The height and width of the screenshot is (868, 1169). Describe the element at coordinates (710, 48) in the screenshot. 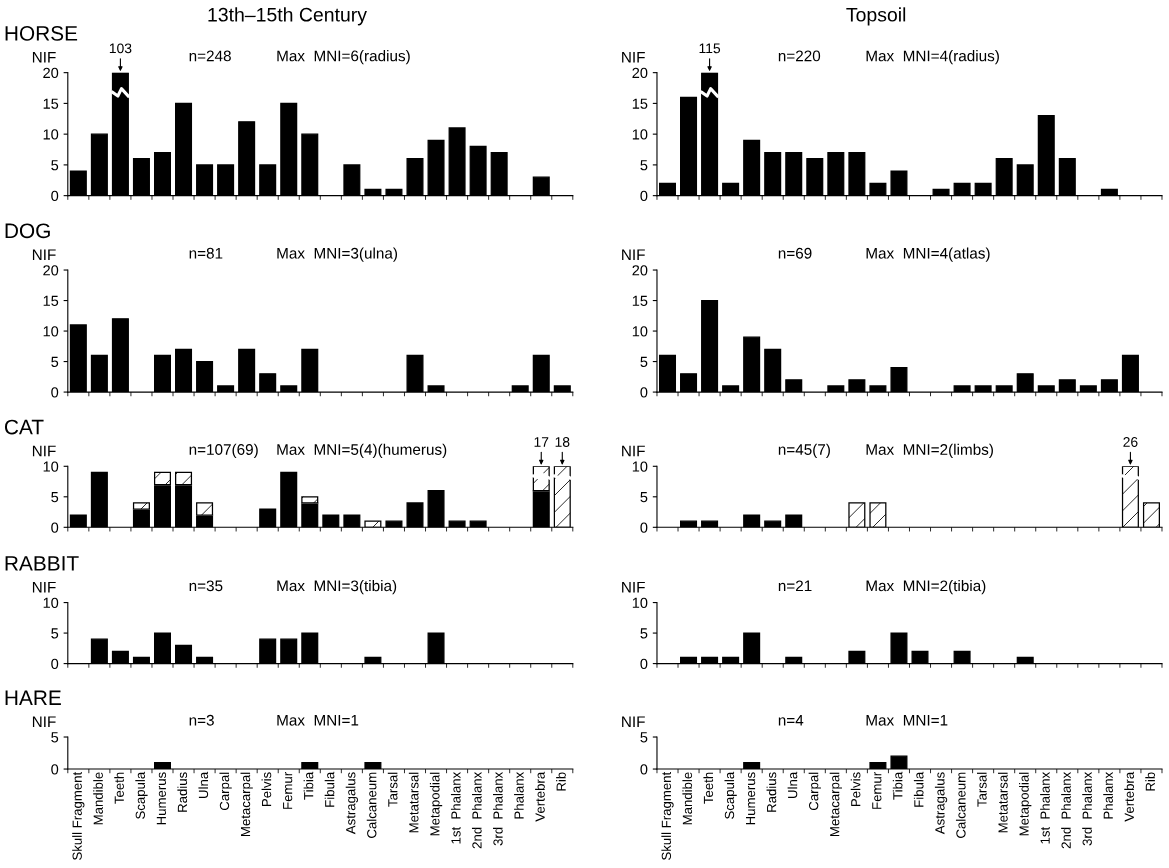

I see `annotation: 115` at that location.